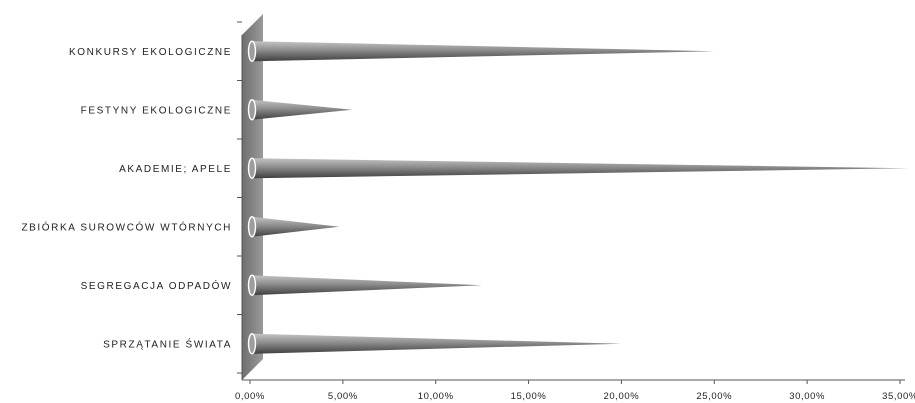 The image size is (915, 403). I want to click on x-tick-label: 20,00%, so click(622, 396).